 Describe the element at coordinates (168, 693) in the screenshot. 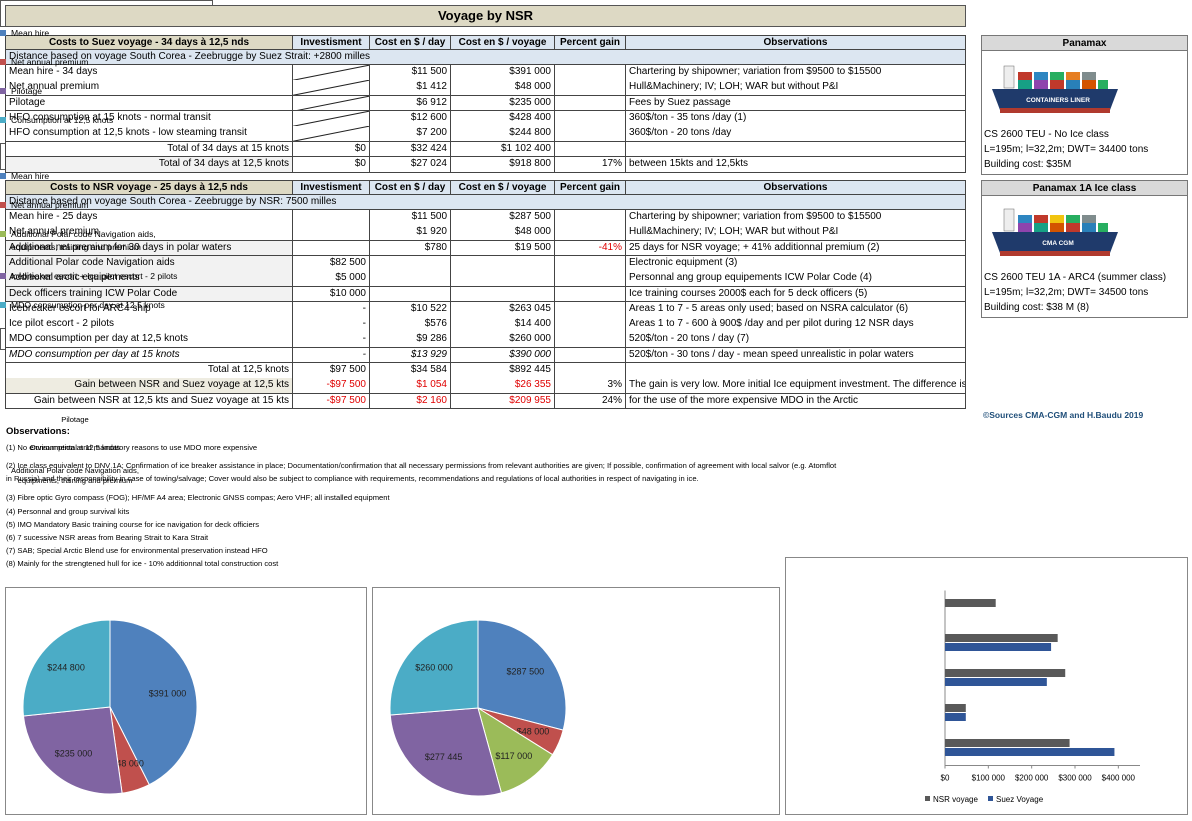

I see `data-label: $391 000` at that location.